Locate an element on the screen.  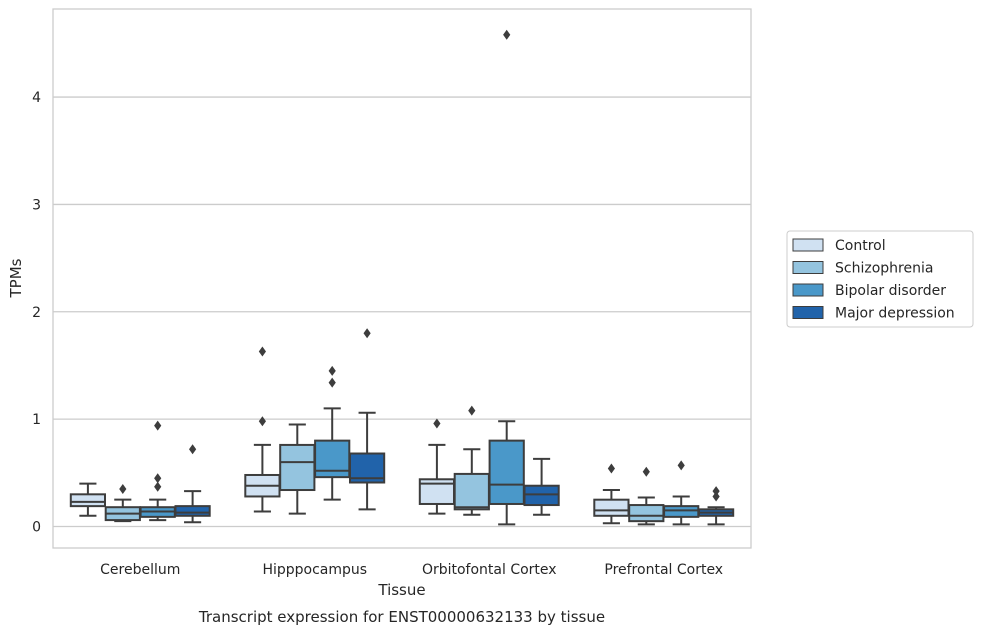
y-tick-label: 1 is located at coordinates (36, 420).